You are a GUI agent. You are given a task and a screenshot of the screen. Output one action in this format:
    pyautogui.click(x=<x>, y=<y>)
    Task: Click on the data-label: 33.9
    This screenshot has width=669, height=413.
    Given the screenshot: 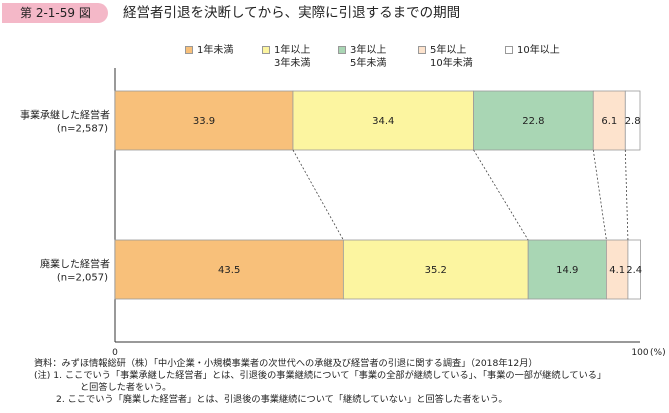 What is the action you would take?
    pyautogui.click(x=204, y=121)
    